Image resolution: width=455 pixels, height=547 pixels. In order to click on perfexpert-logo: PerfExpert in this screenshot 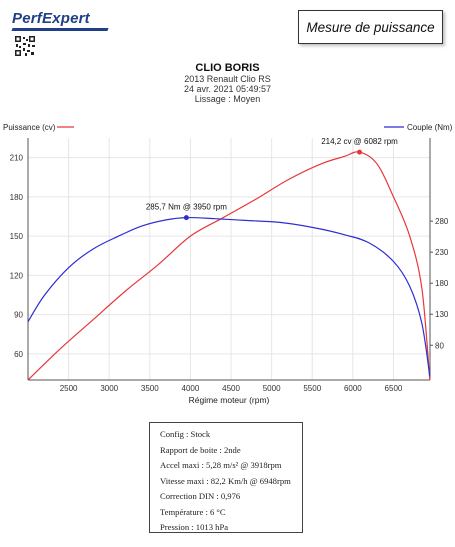, I will do `click(69, 33)`.